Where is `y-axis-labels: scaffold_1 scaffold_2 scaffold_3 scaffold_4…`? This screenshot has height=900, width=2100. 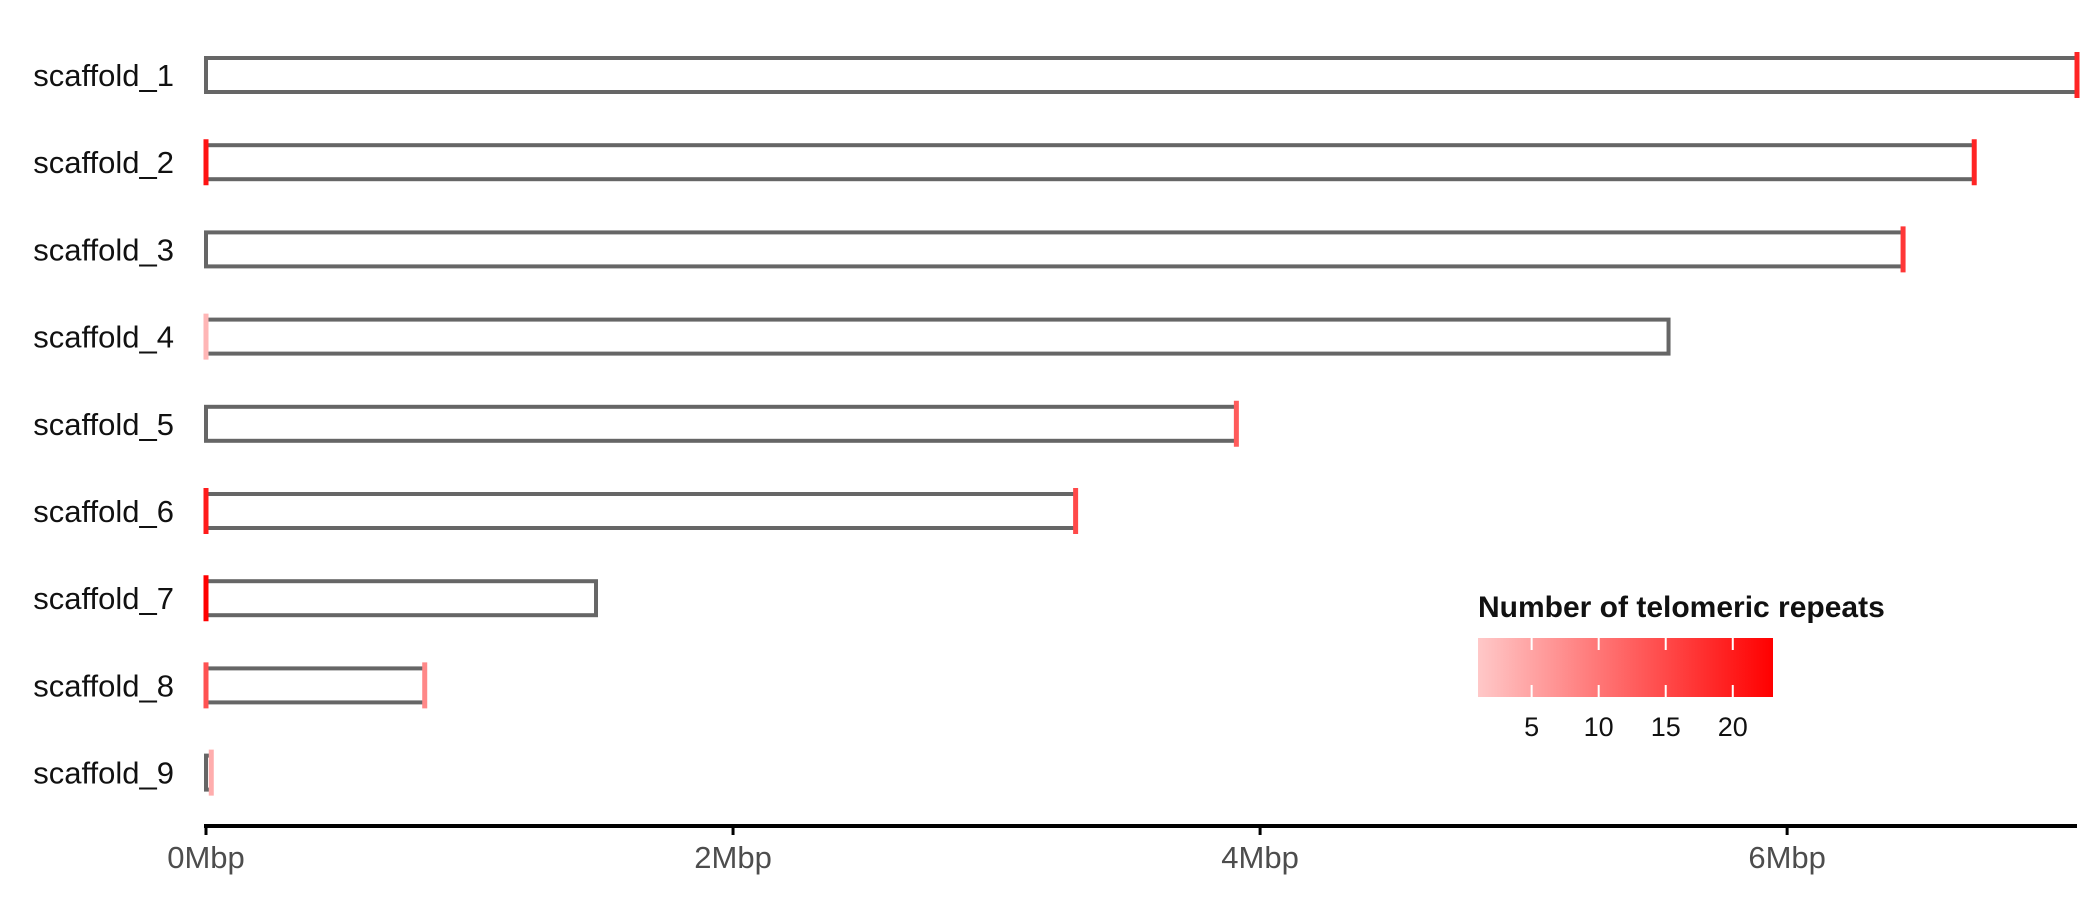 y-axis-labels: scaffold_1 scaffold_2 scaffold_3 scaffold_4… is located at coordinates (103, 424).